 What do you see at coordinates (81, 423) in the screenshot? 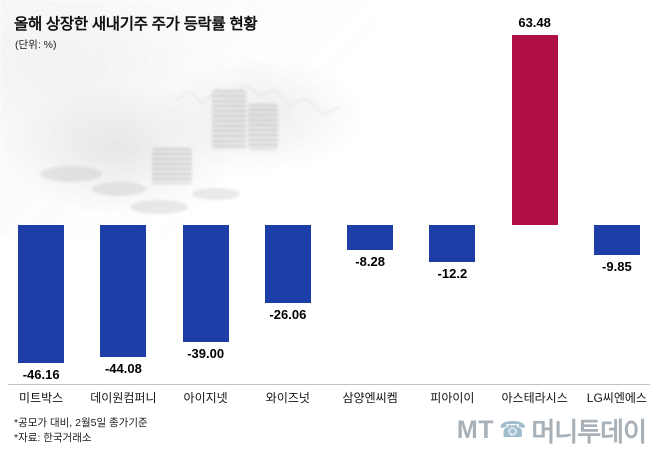
I see `footnote-source-basis: *공모가 대비, 2월5일 종가기준` at bounding box center [81, 423].